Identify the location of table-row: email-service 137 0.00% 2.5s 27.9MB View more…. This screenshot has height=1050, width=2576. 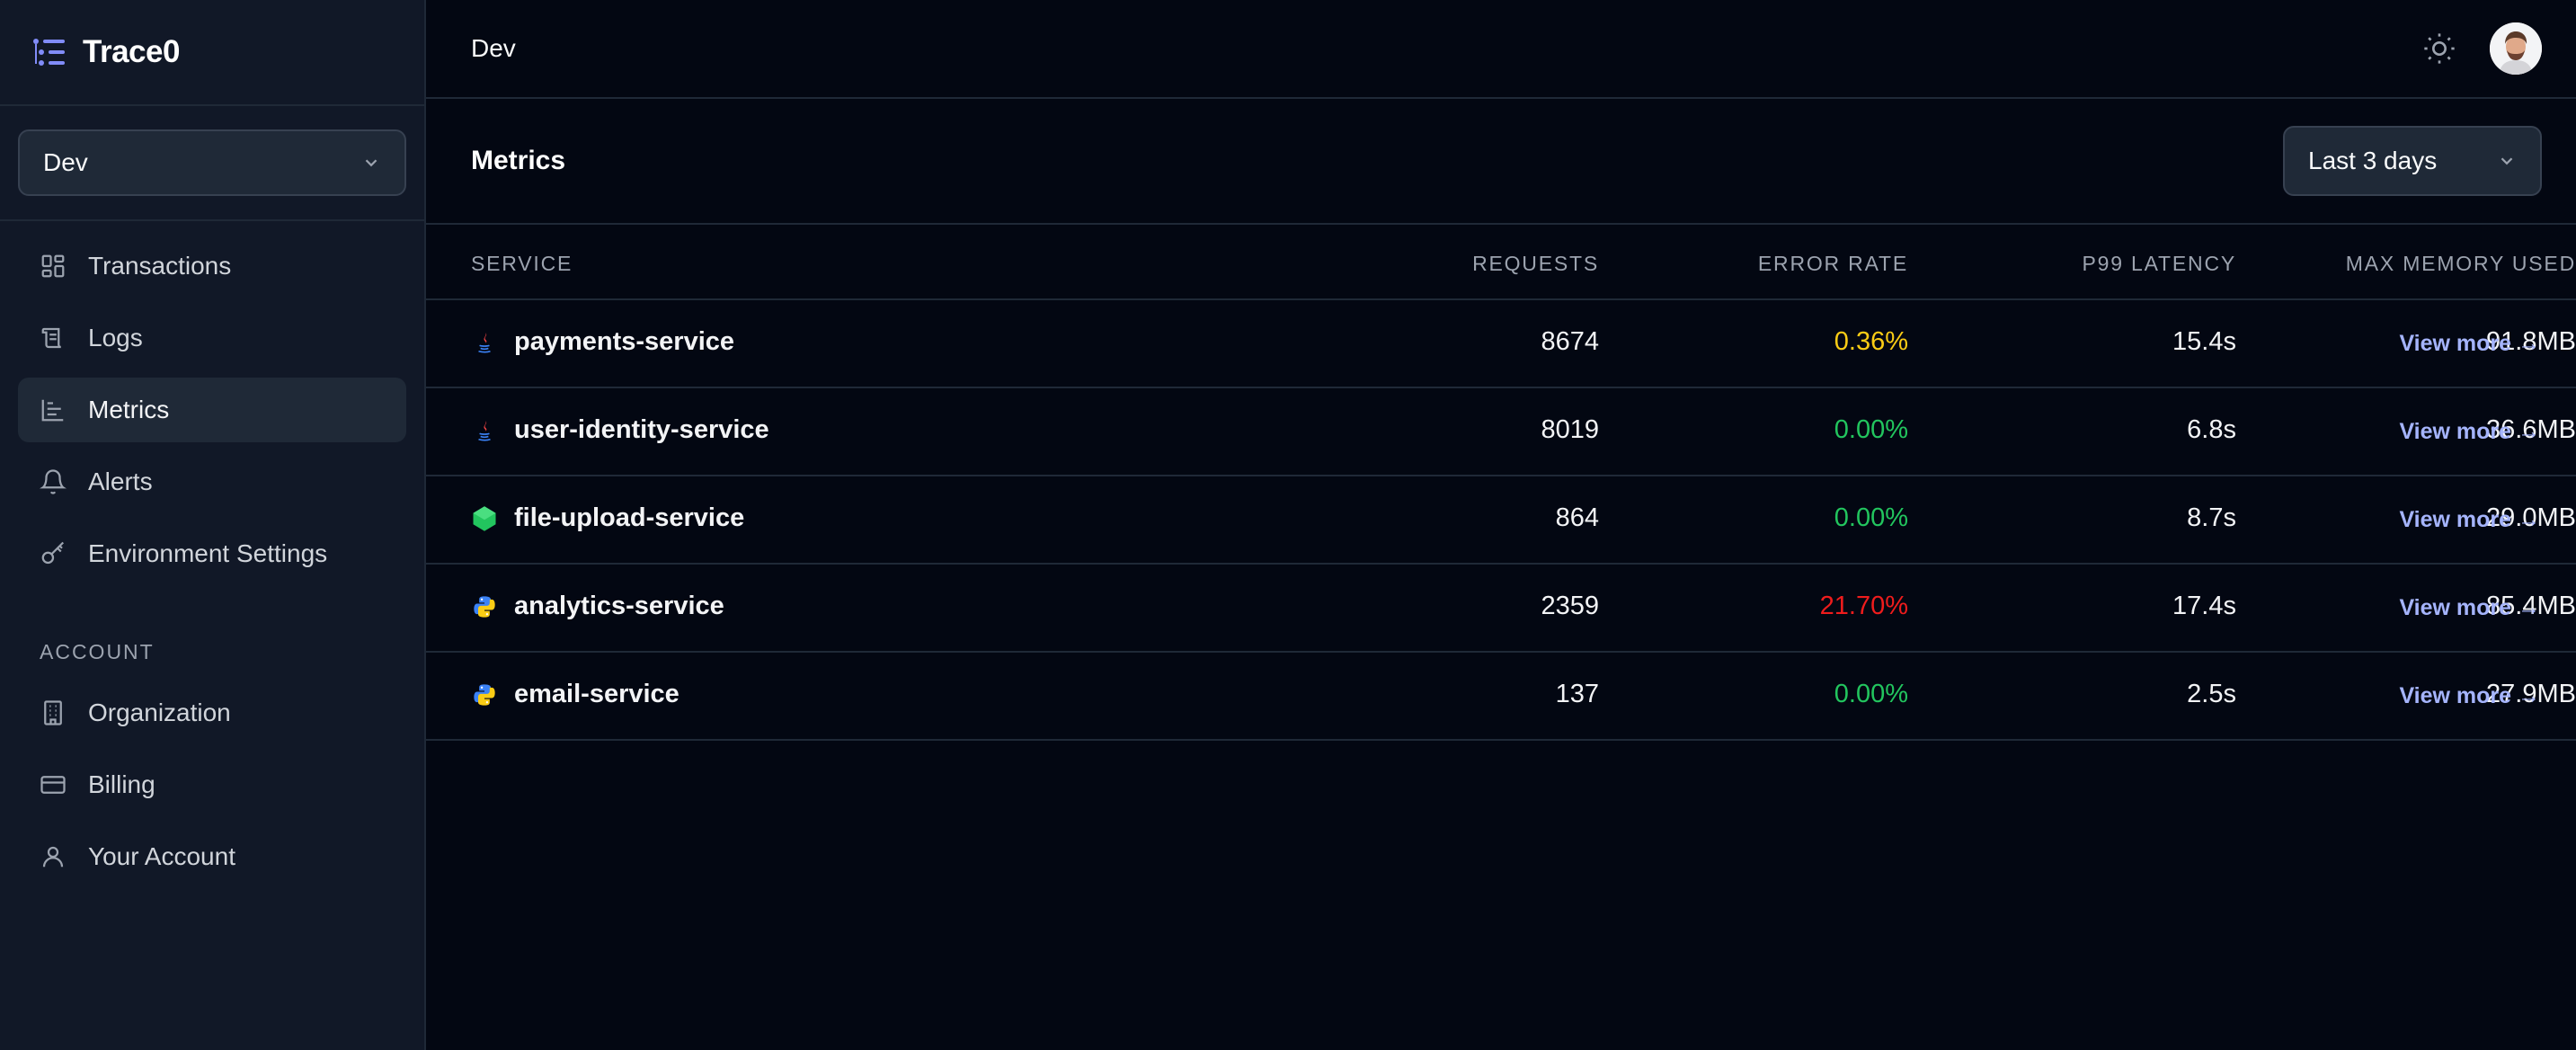
(1501, 697).